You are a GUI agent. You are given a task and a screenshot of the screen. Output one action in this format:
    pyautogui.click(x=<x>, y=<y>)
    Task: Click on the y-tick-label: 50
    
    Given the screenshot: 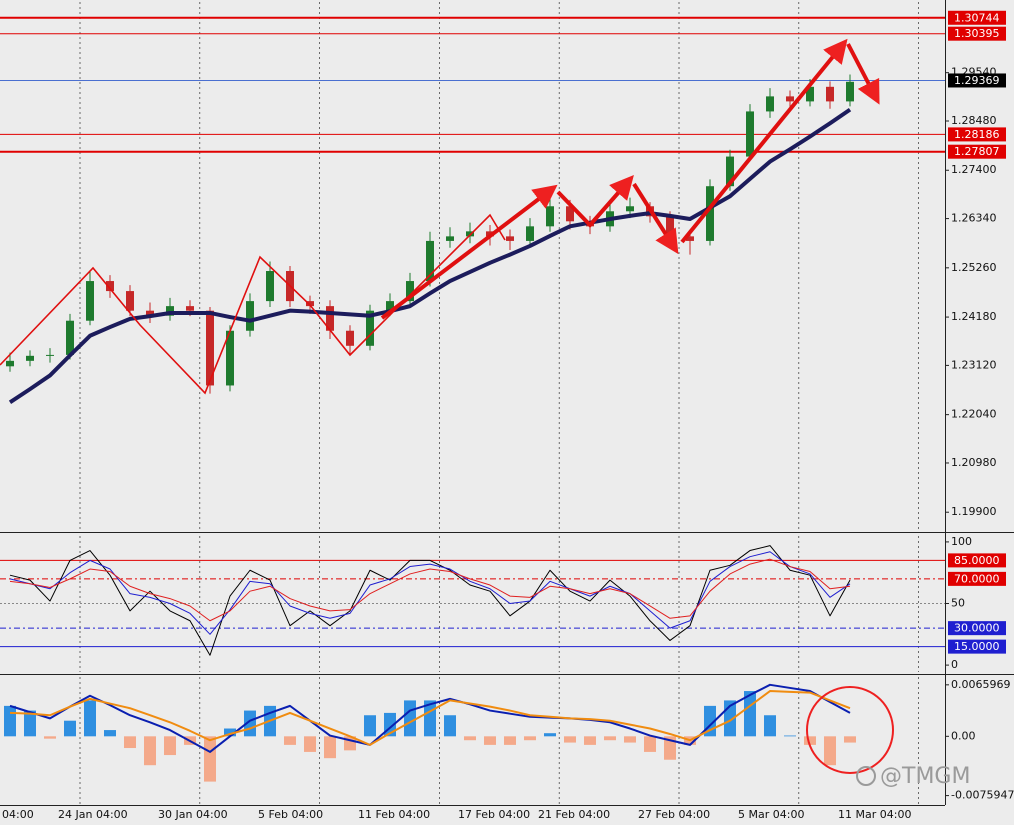 What is the action you would take?
    pyautogui.click(x=958, y=603)
    